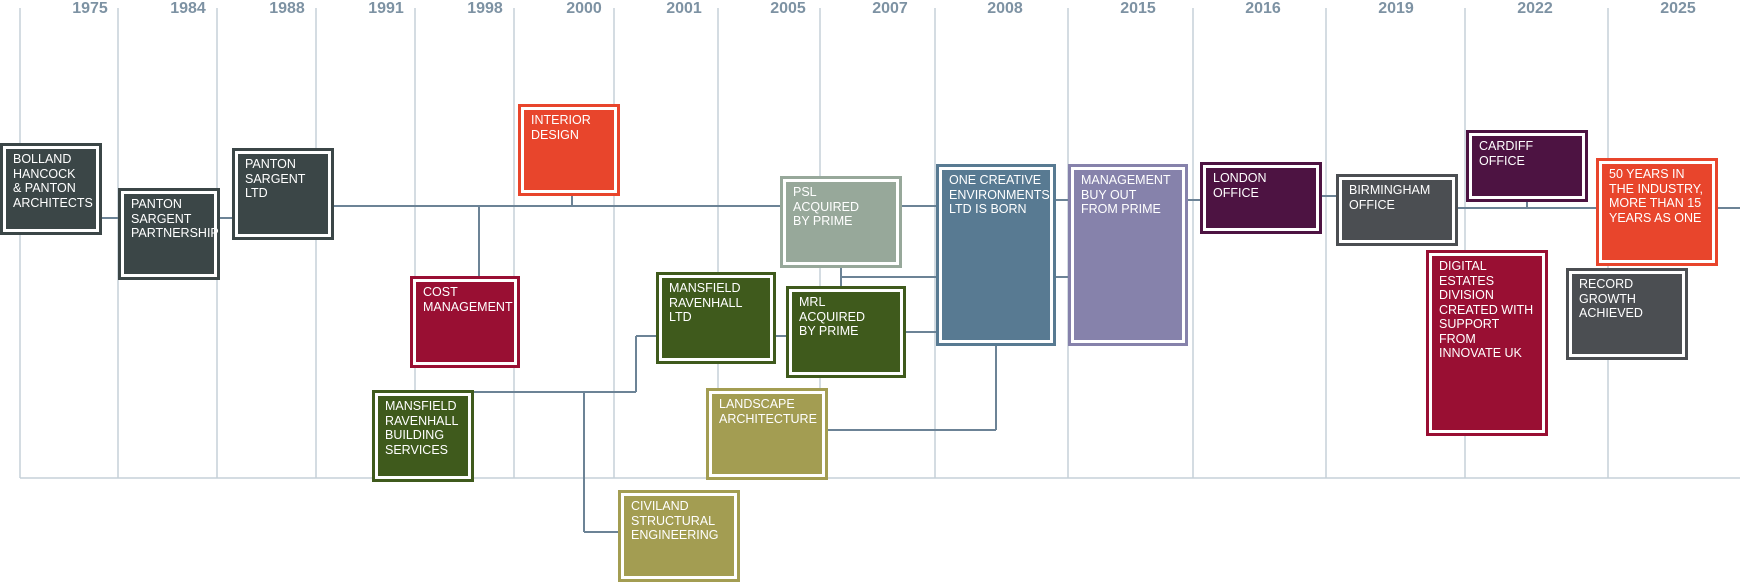 The width and height of the screenshot is (1740, 585). I want to click on event-label: PSL Acquired by Prime, so click(826, 206).